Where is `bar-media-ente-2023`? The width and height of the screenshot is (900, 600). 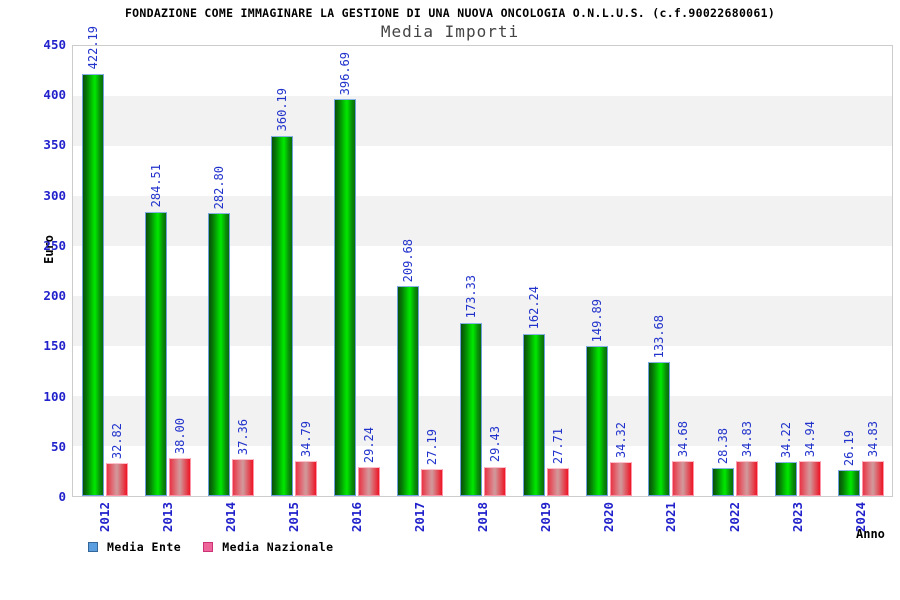 bar-media-ente-2023 is located at coordinates (785, 478).